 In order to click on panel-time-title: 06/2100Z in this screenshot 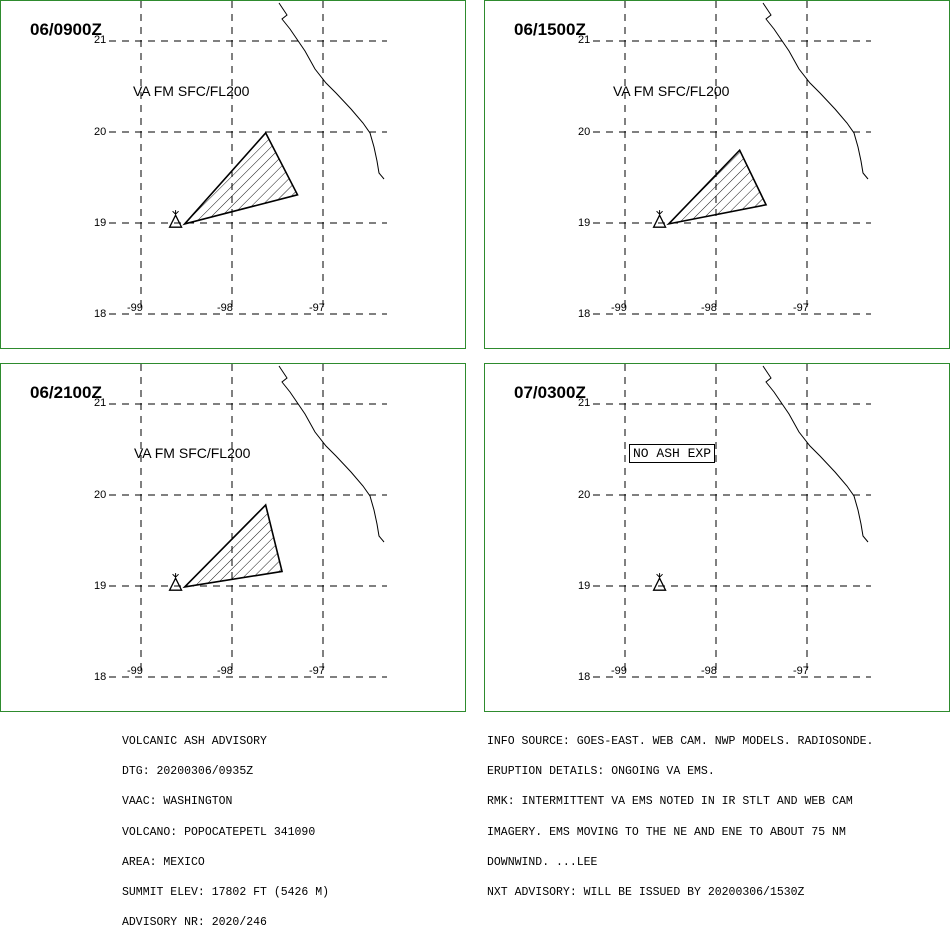, I will do `click(66, 392)`.